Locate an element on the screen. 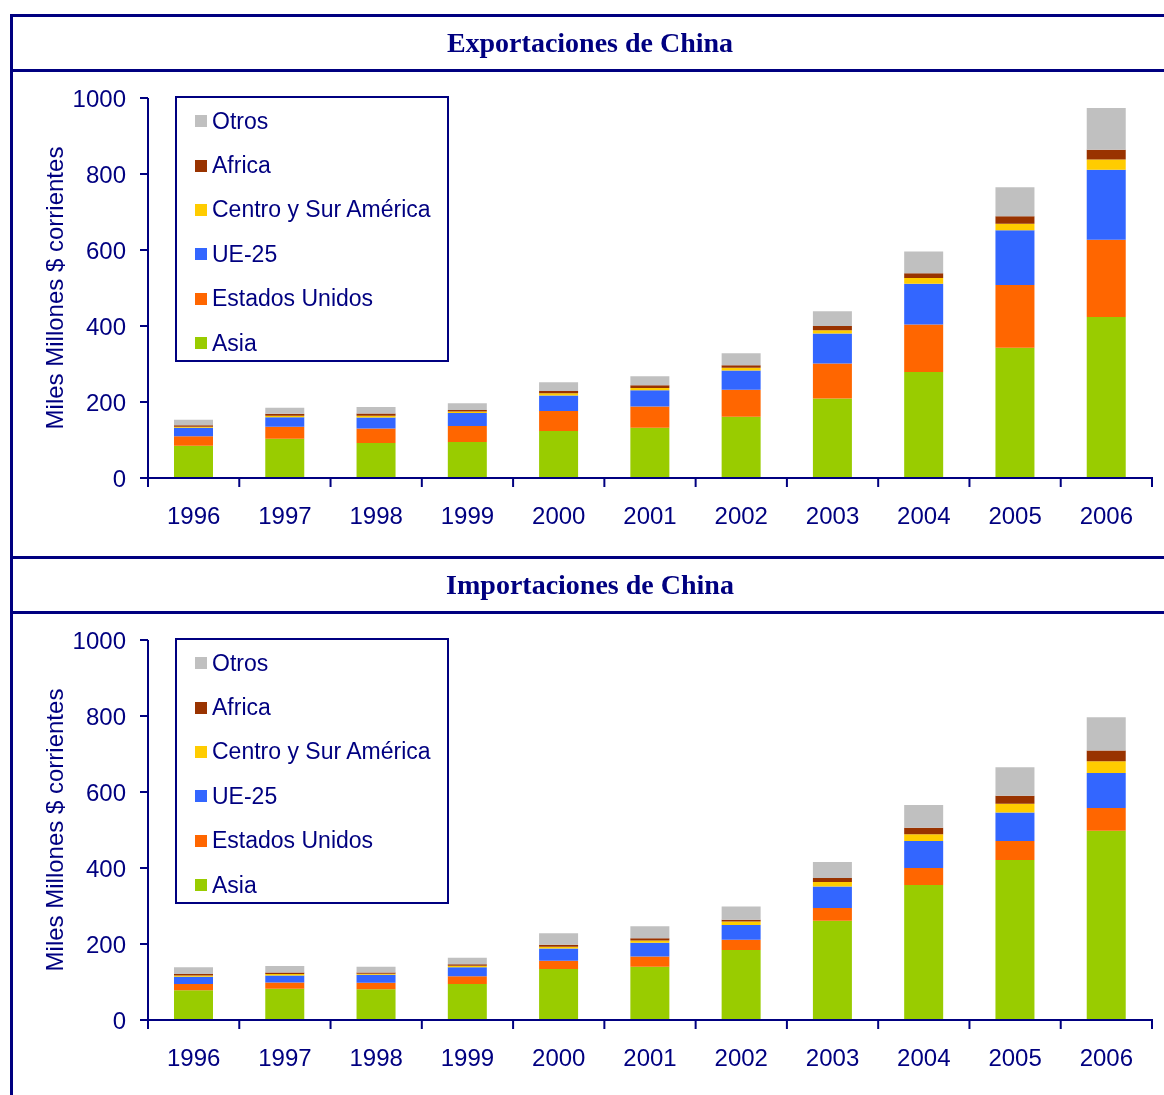 Image resolution: width=1164 pixels, height=1095 pixels. chart-title: Importaciones de China is located at coordinates (590, 585).